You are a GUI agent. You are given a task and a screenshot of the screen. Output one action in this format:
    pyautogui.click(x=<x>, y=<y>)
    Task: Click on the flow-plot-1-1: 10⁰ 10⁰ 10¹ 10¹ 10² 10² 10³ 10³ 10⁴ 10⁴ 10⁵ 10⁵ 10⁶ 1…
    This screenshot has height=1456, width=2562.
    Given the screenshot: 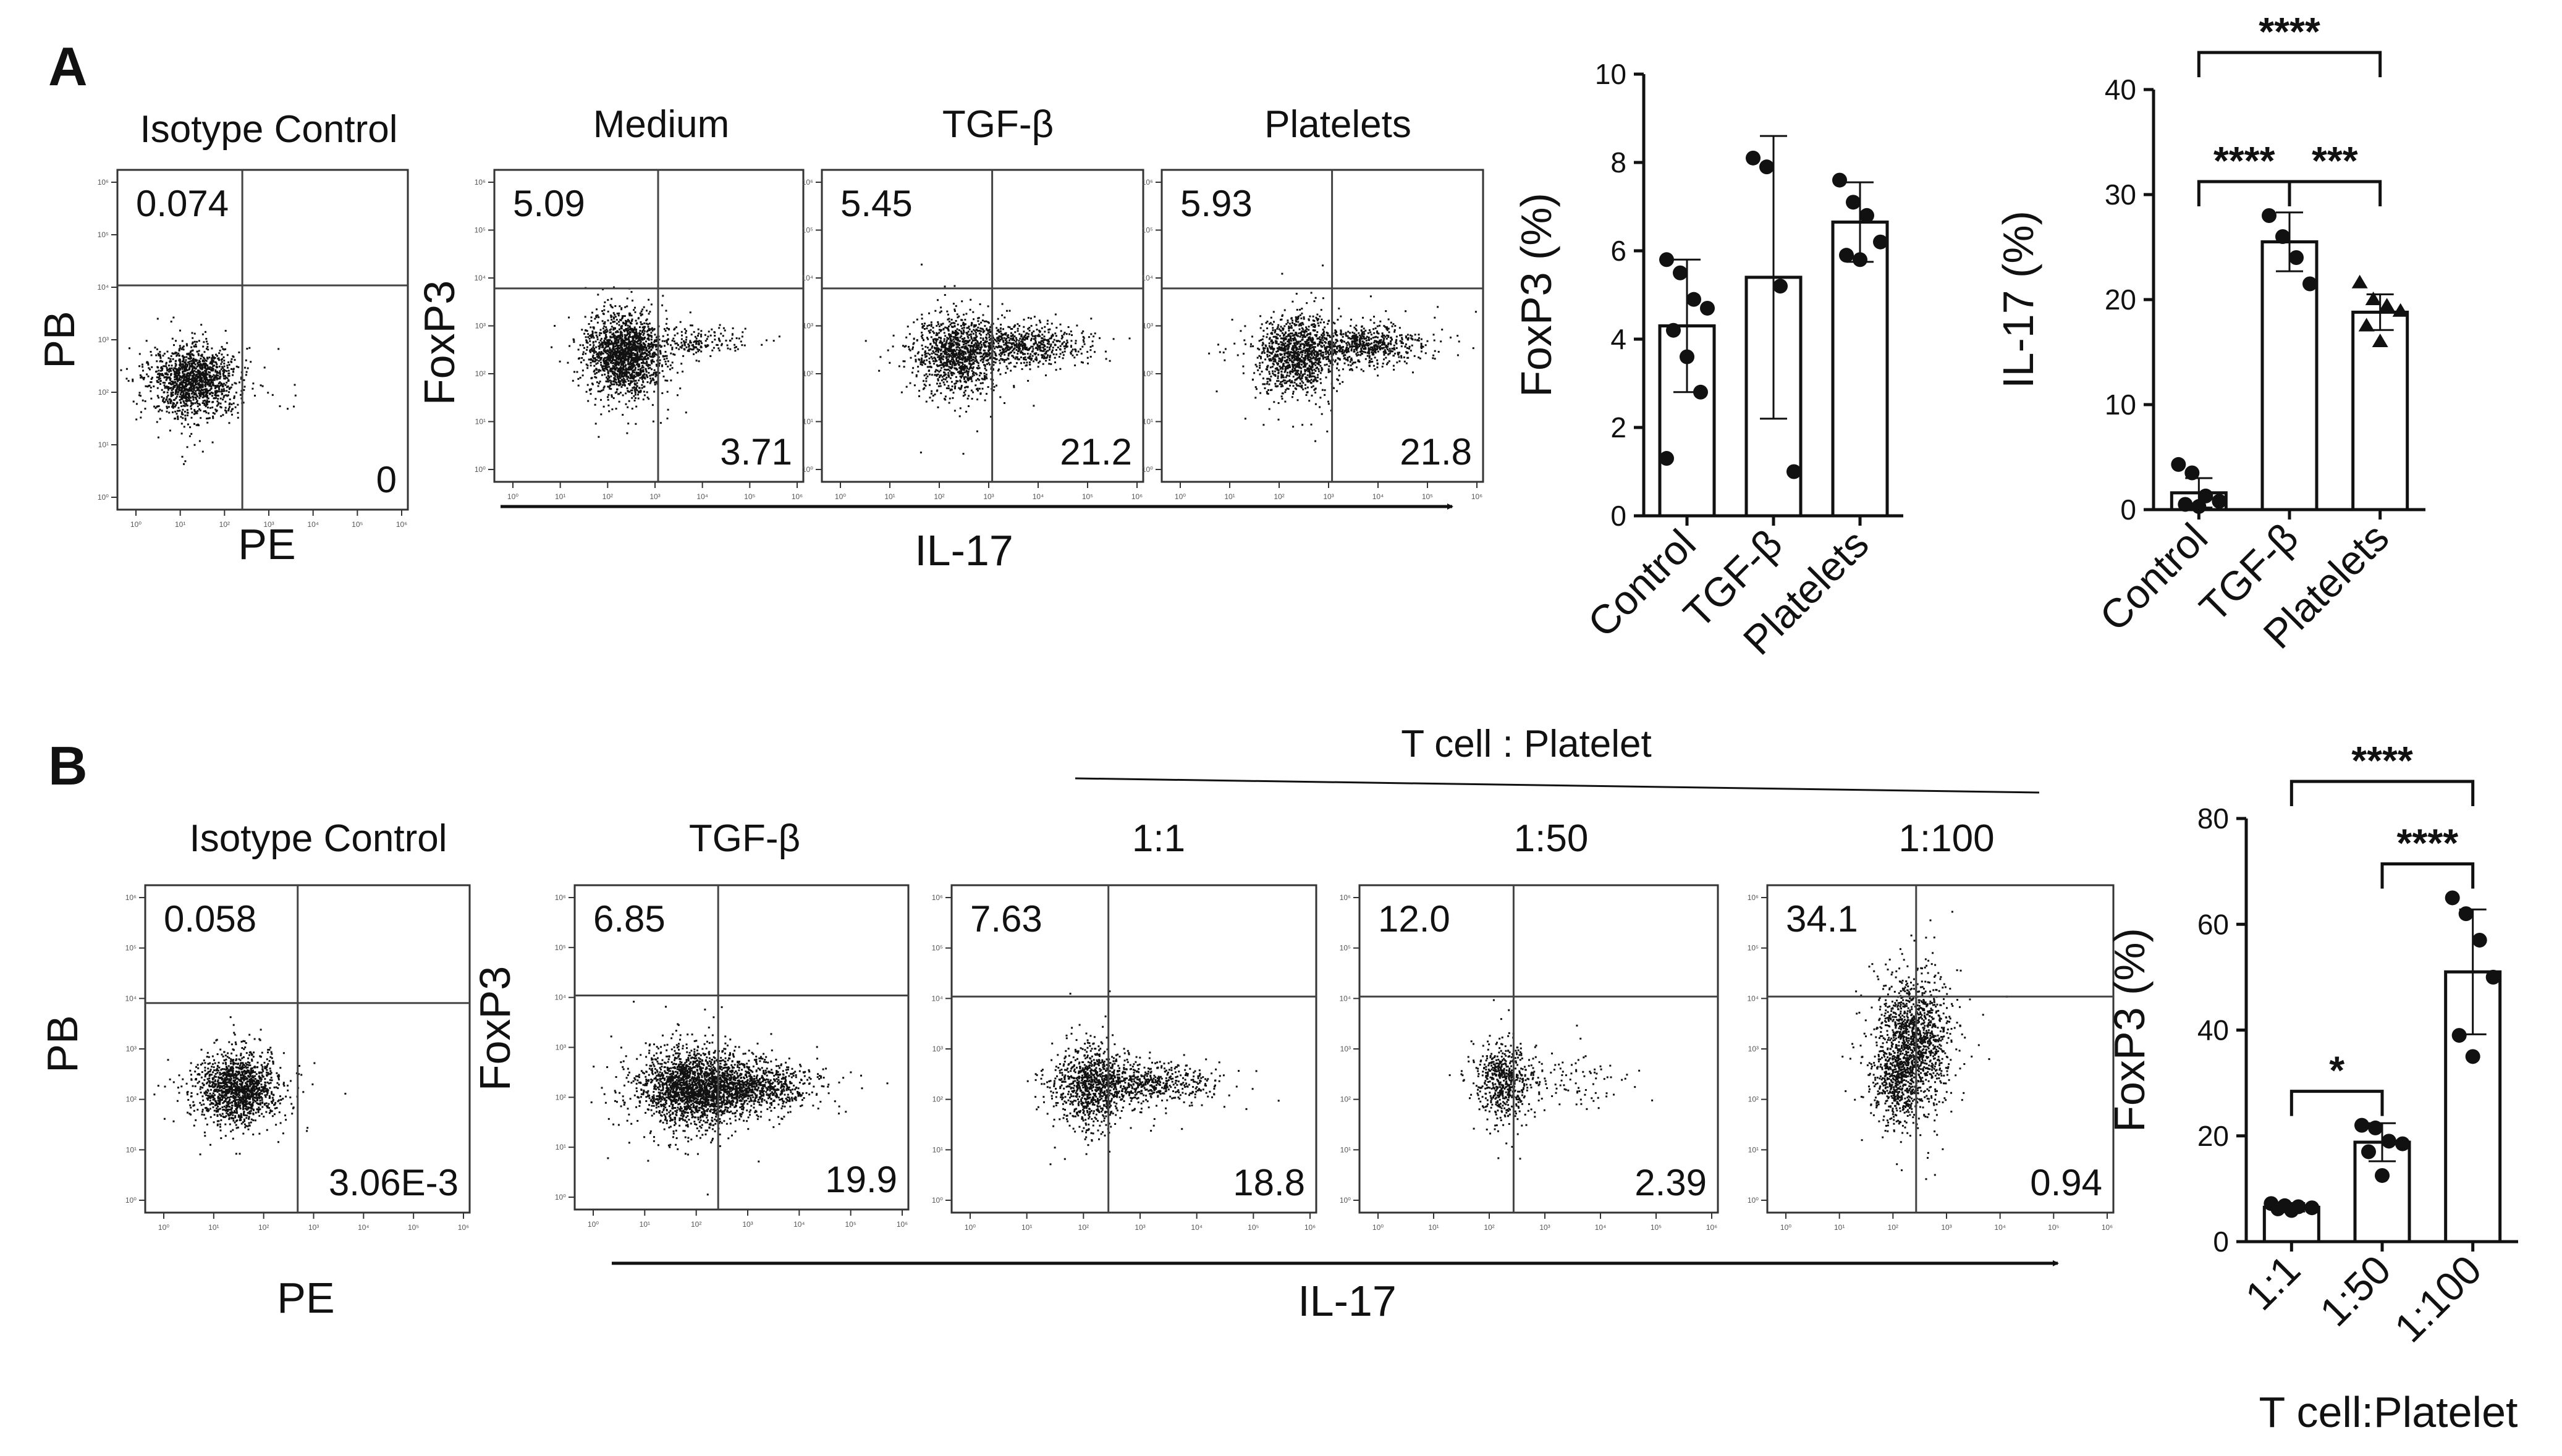 What is the action you would take?
    pyautogui.click(x=1124, y=1058)
    